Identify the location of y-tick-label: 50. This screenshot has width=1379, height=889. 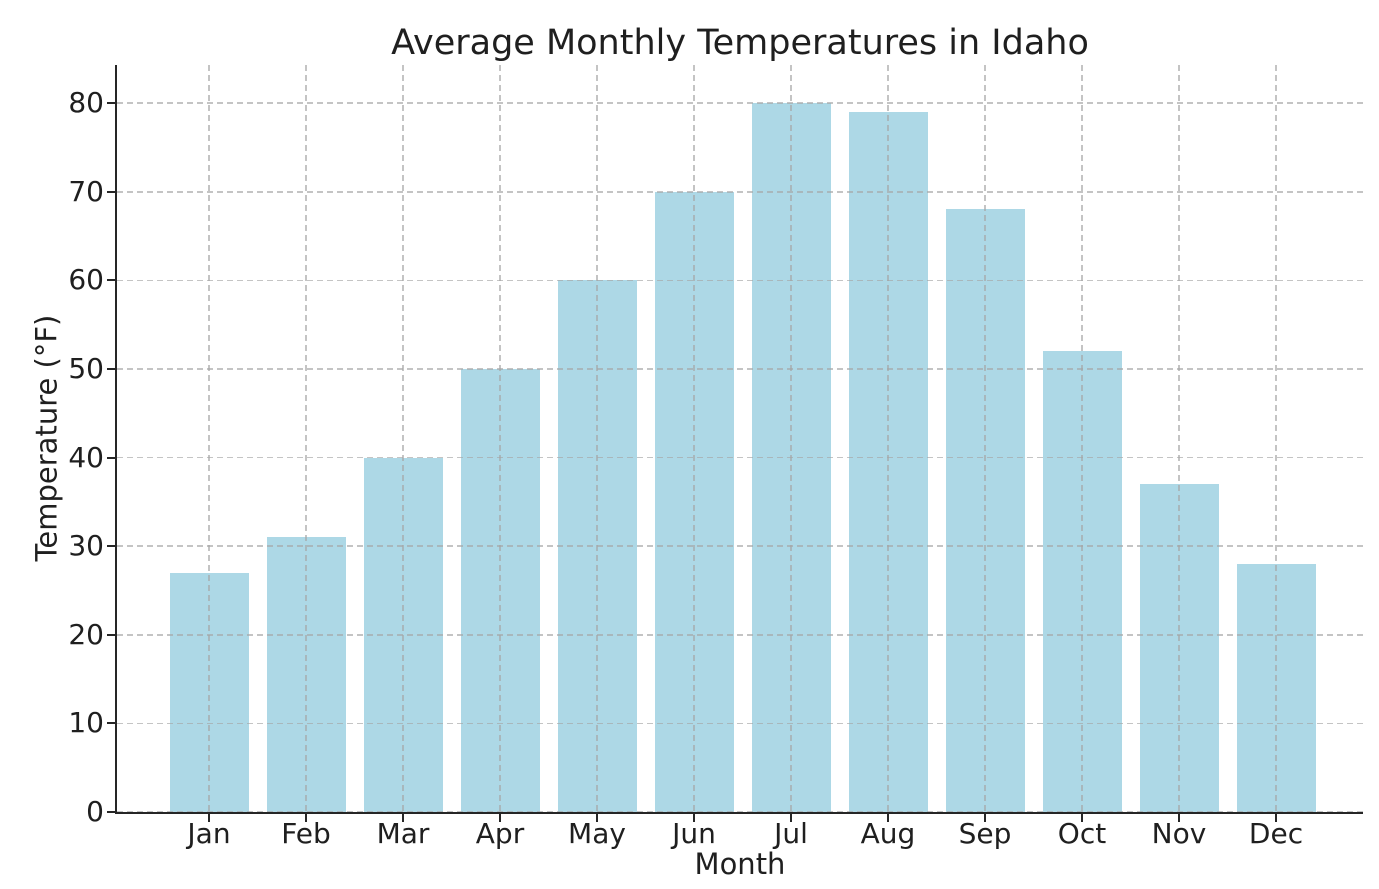
(86, 368).